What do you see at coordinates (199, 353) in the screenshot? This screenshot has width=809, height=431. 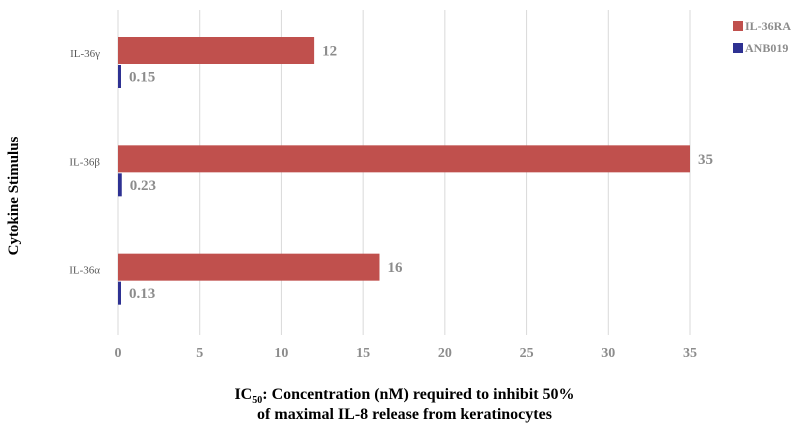 I see `x-tick-label: 5` at bounding box center [199, 353].